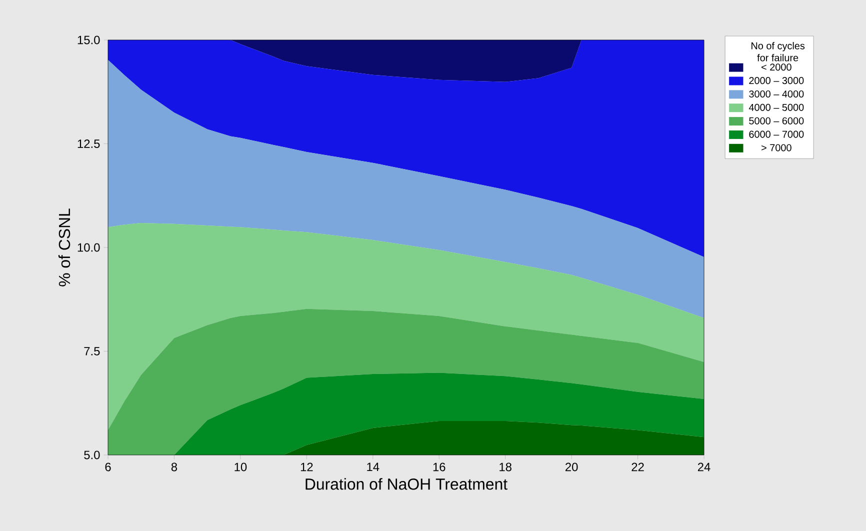  What do you see at coordinates (776, 120) in the screenshot?
I see `legend-label: 5000 – 6000` at bounding box center [776, 120].